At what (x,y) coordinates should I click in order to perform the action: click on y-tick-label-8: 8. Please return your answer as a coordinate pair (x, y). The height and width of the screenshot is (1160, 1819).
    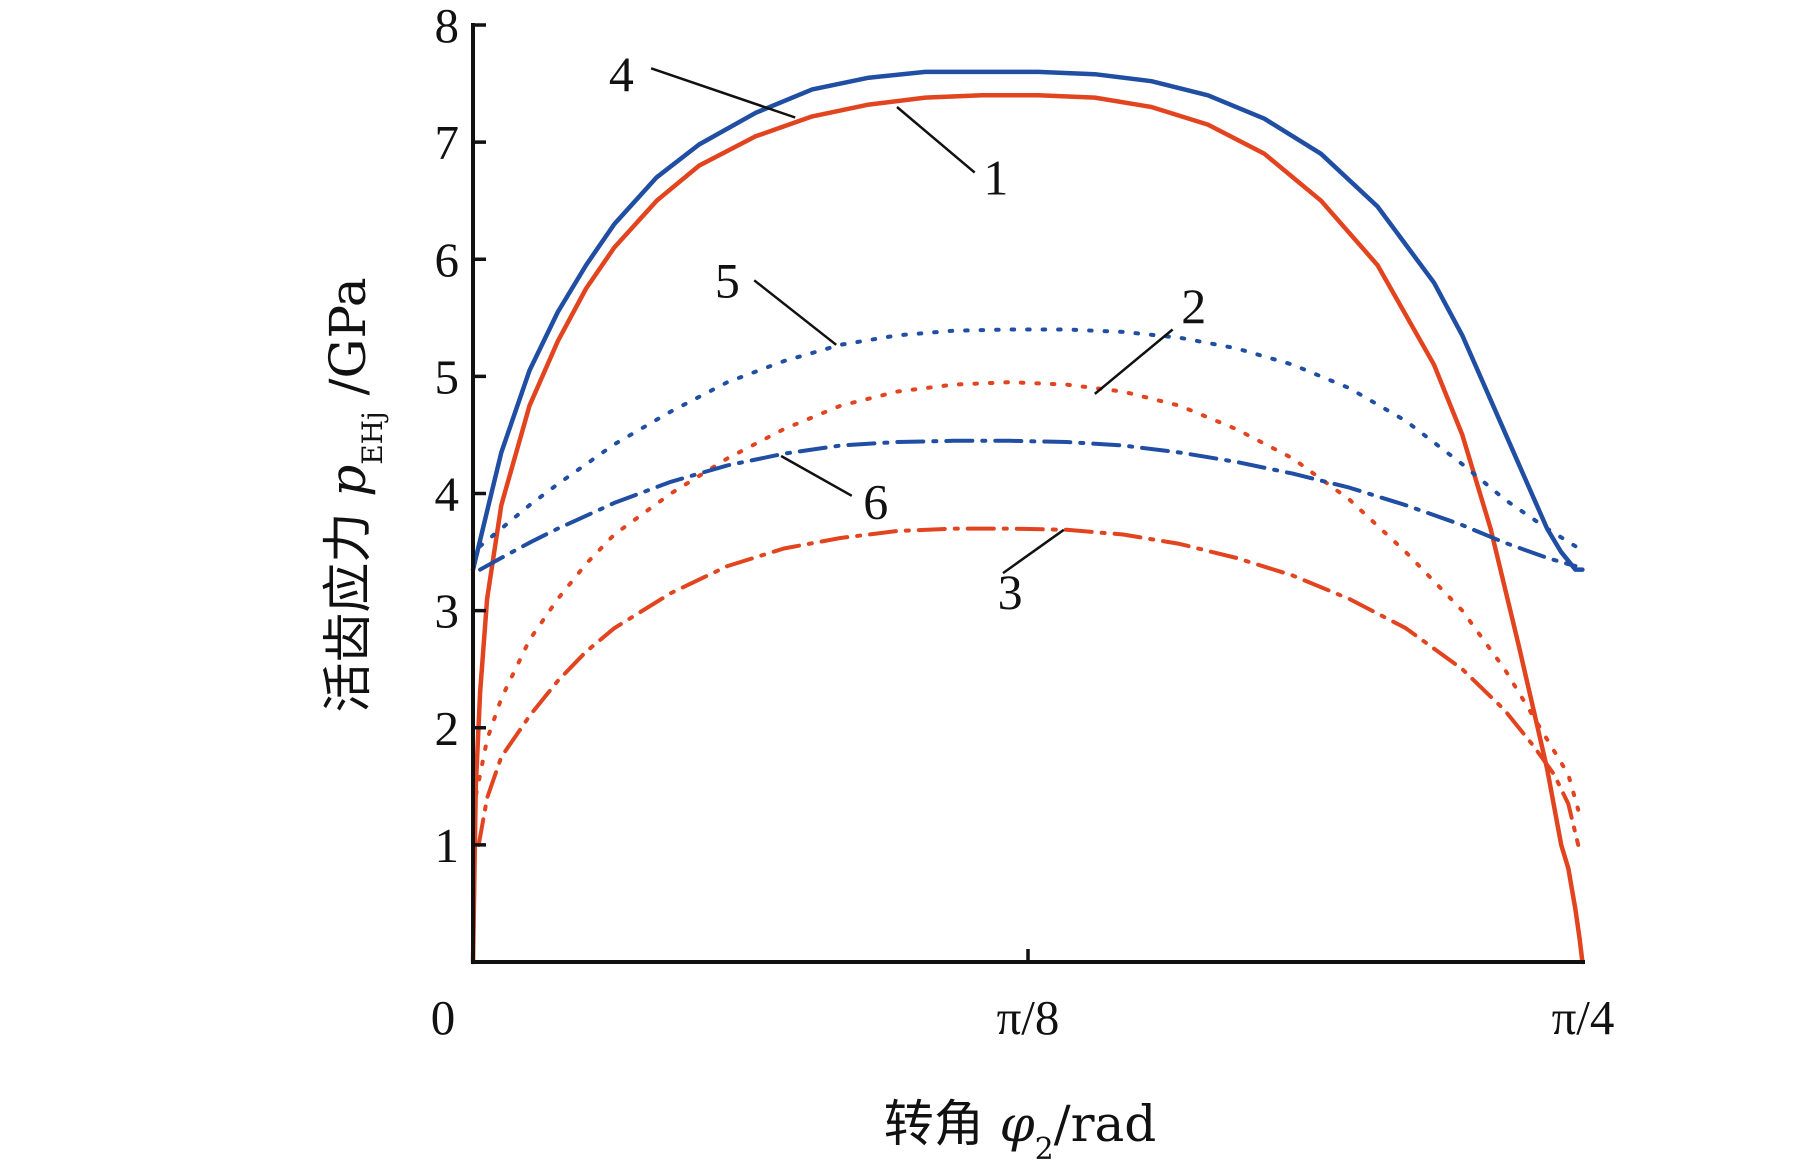
    Looking at the image, I should click on (447, 26).